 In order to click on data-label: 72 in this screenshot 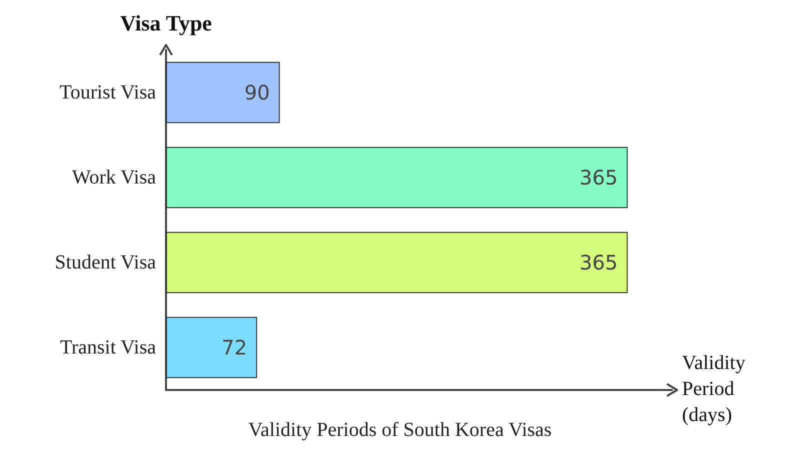, I will do `click(235, 348)`.